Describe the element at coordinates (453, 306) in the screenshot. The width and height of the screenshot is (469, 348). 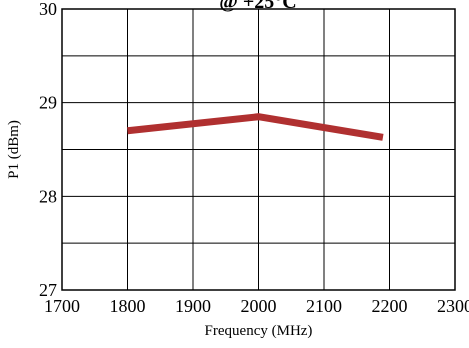
I see `x-tick-label: 2300` at that location.